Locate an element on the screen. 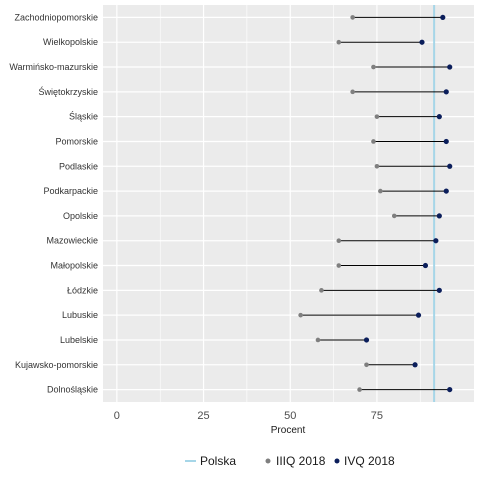 The image size is (480, 480). category-label: Świętokrzyskie is located at coordinates (68, 91).